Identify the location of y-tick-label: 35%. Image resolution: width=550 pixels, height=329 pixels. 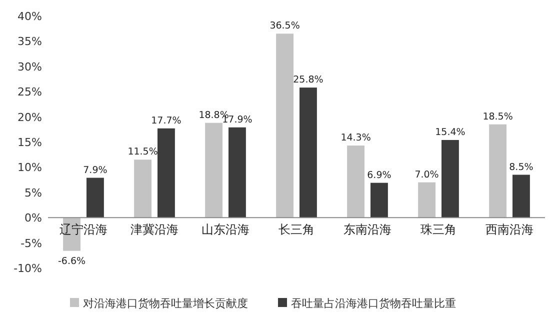
(30, 41).